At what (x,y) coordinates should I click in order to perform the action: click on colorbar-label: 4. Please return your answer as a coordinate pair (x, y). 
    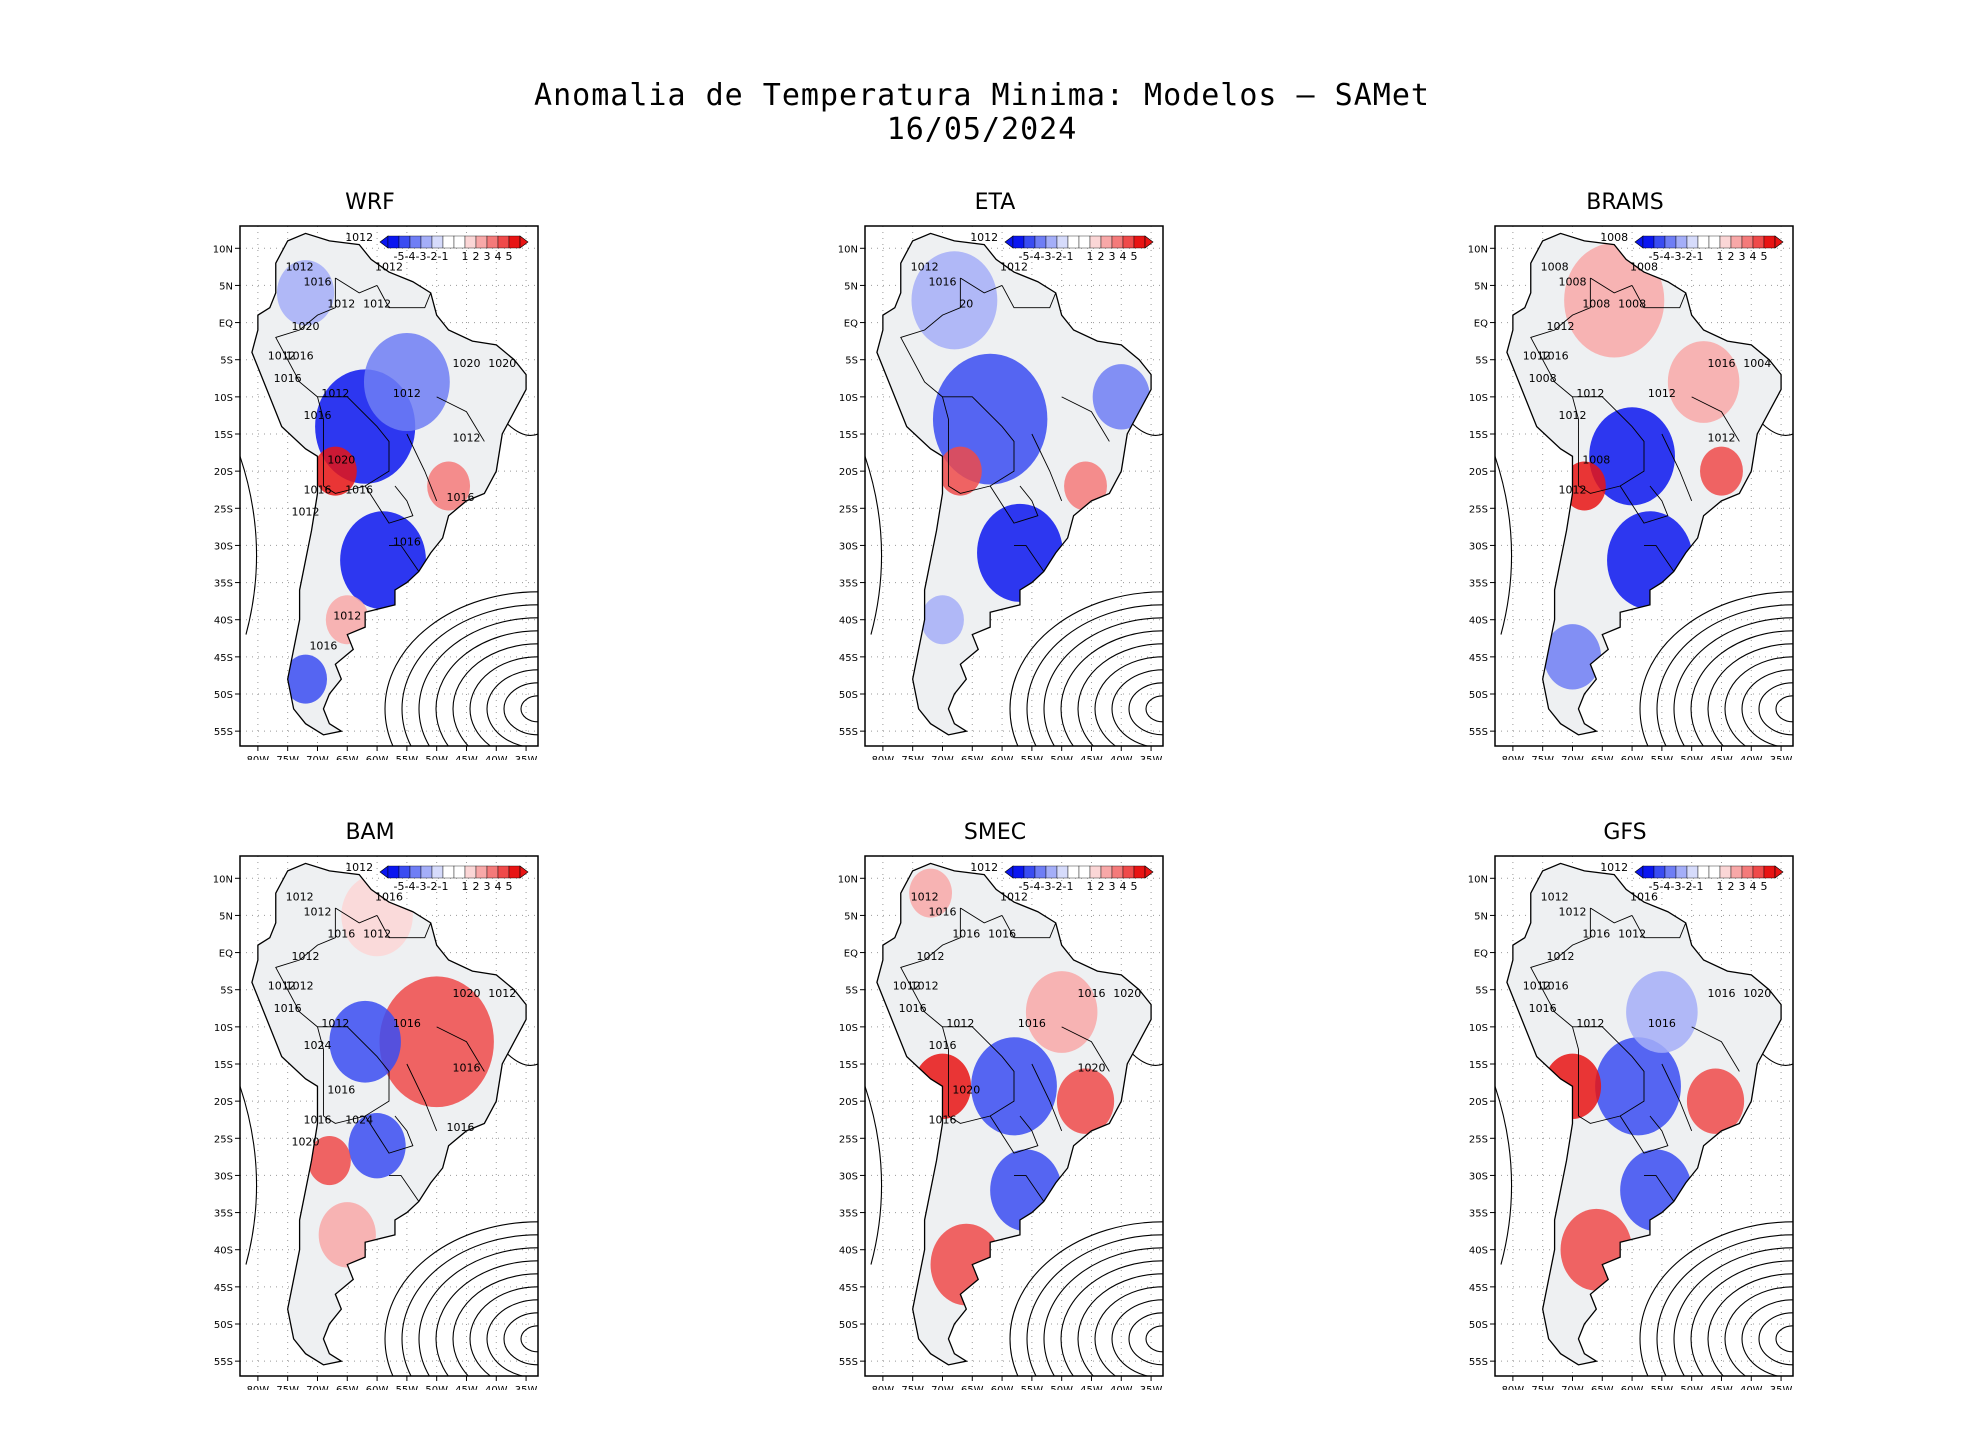
    Looking at the image, I should click on (1753, 886).